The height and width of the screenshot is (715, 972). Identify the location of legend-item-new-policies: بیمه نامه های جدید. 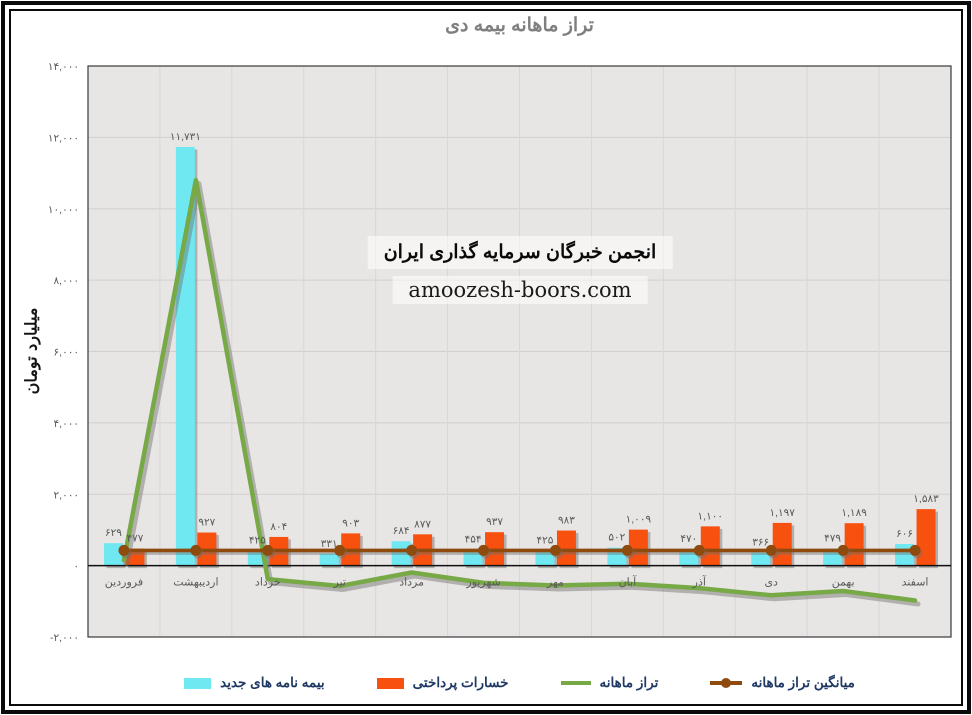
(254, 683).